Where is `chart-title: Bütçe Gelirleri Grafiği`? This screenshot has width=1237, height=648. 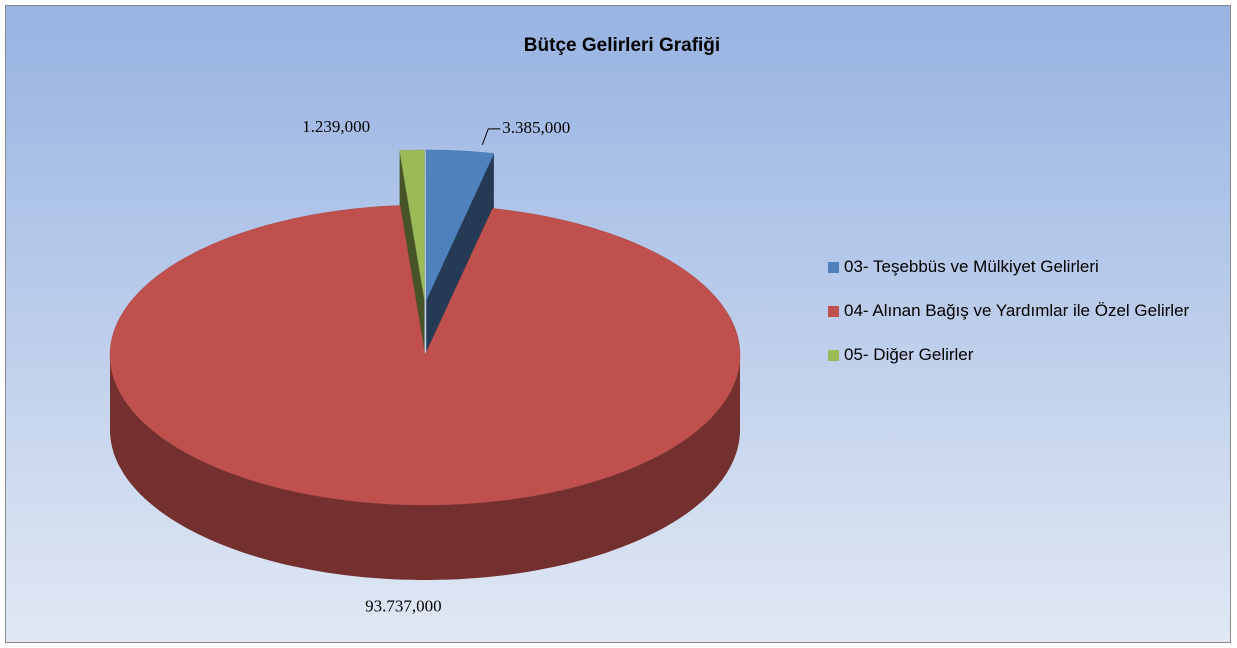 chart-title: Bütçe Gelirleri Grafiği is located at coordinates (622, 45).